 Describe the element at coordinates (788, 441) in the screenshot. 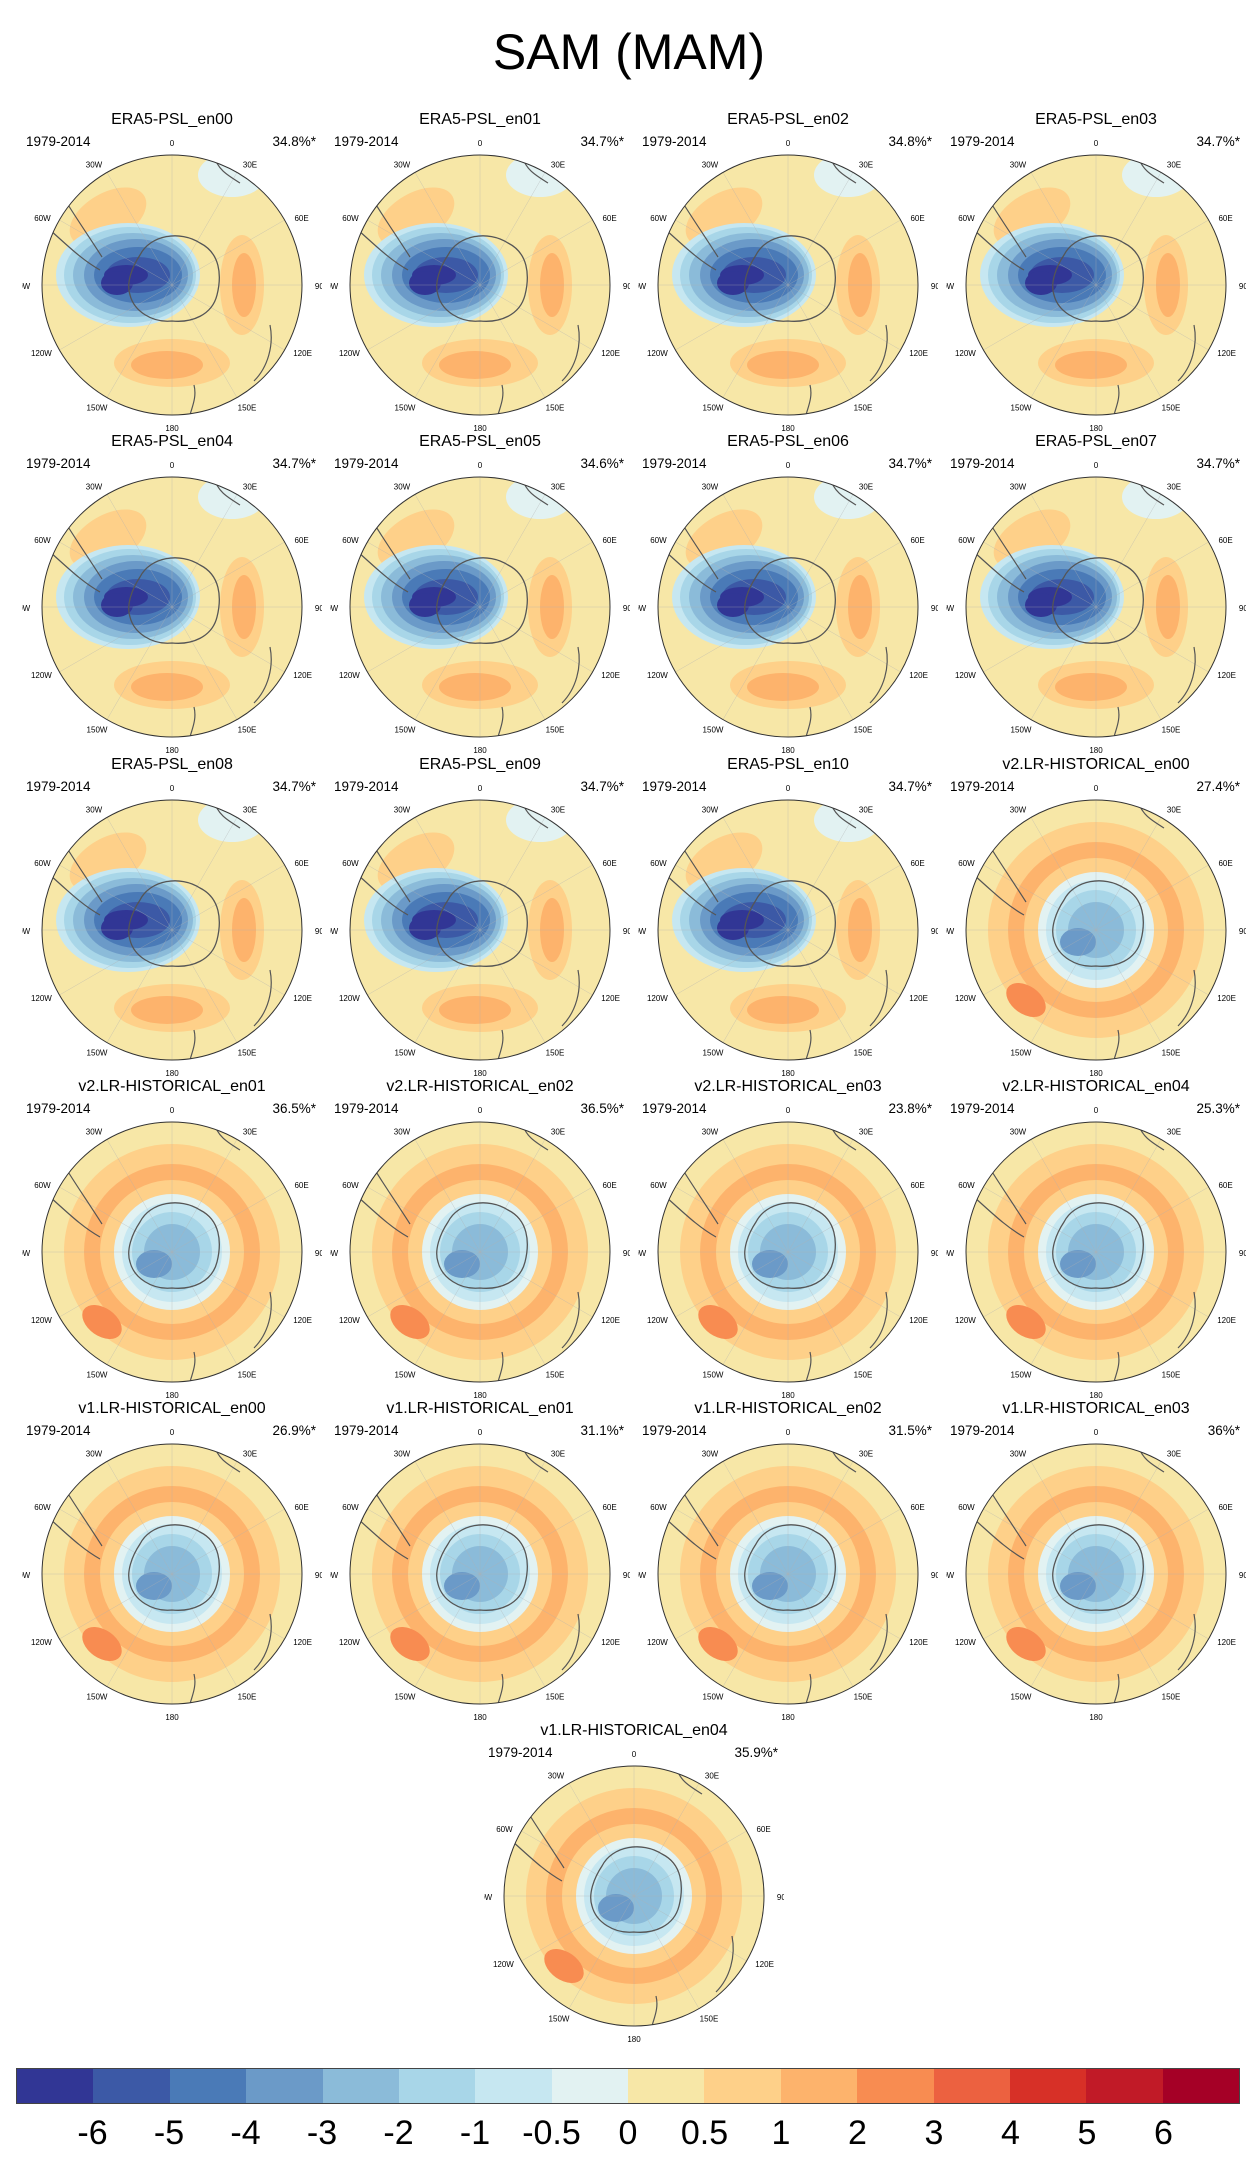

I see `panel-title: ERA5-PSL_en06` at that location.